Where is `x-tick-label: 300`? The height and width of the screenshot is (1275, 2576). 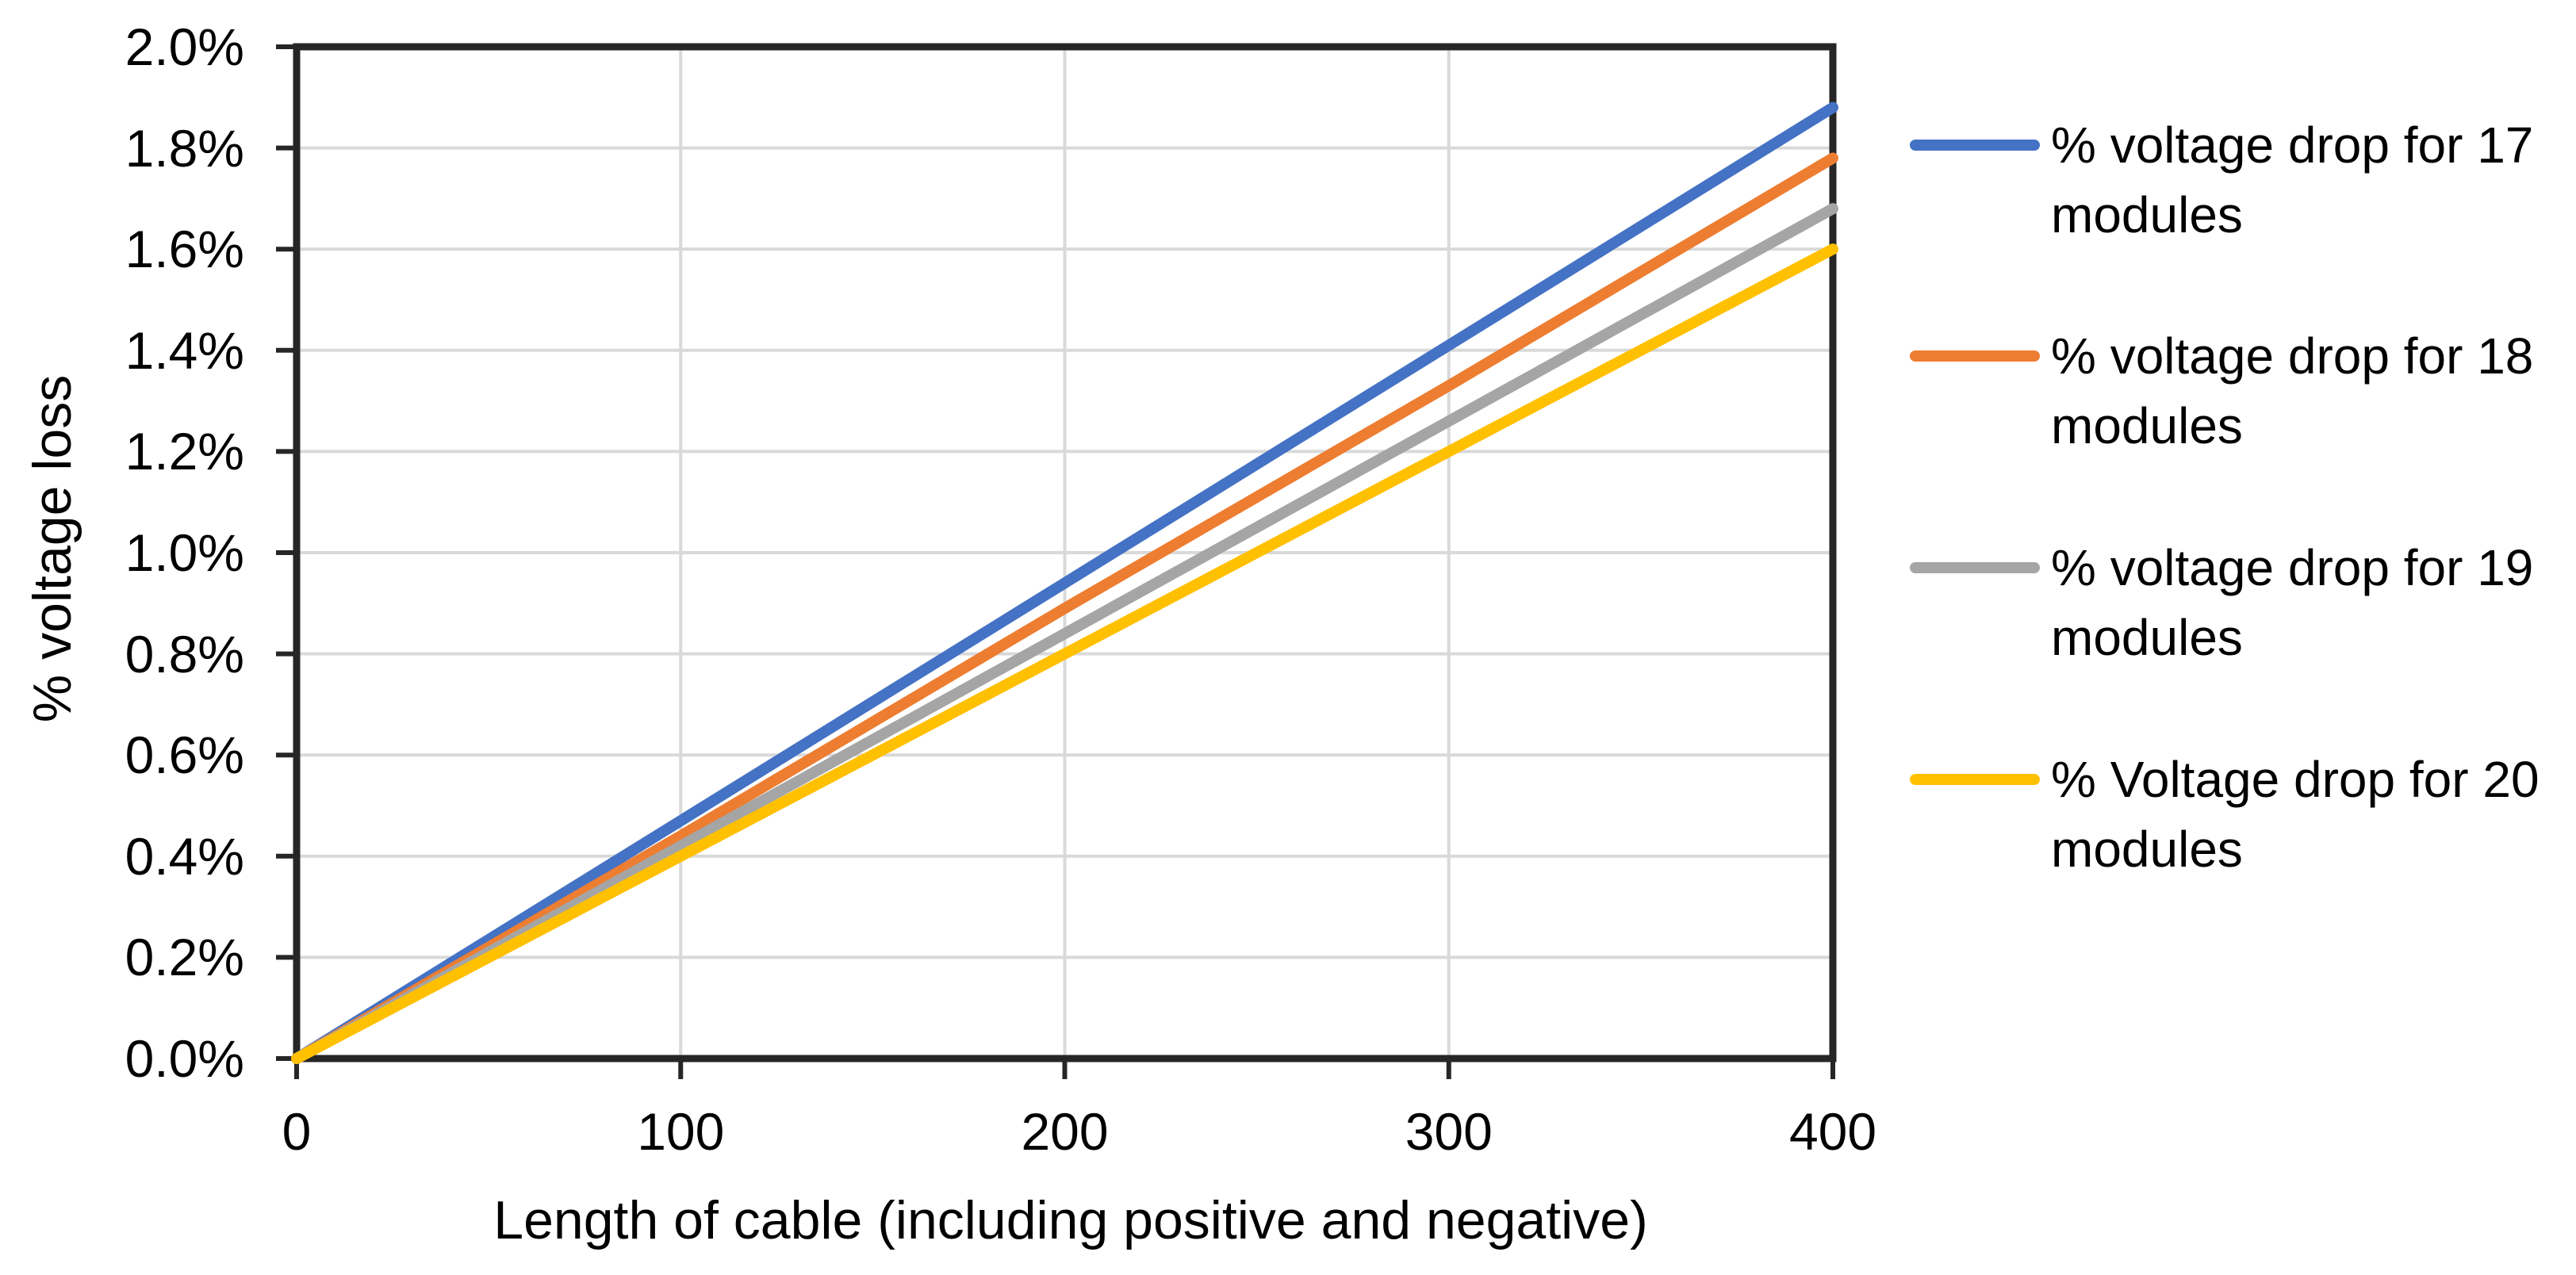
x-tick-label: 300 is located at coordinates (1449, 1131).